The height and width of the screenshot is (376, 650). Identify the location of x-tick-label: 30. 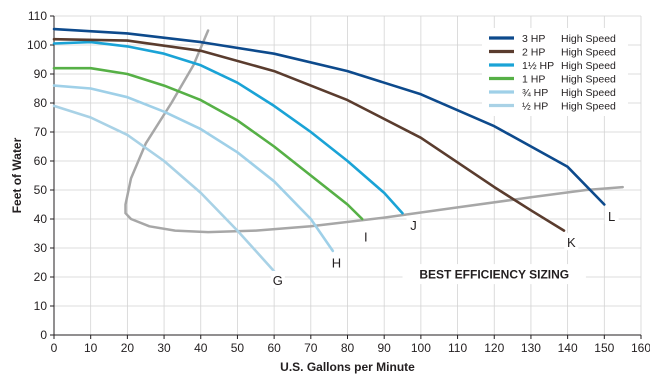
(164, 348).